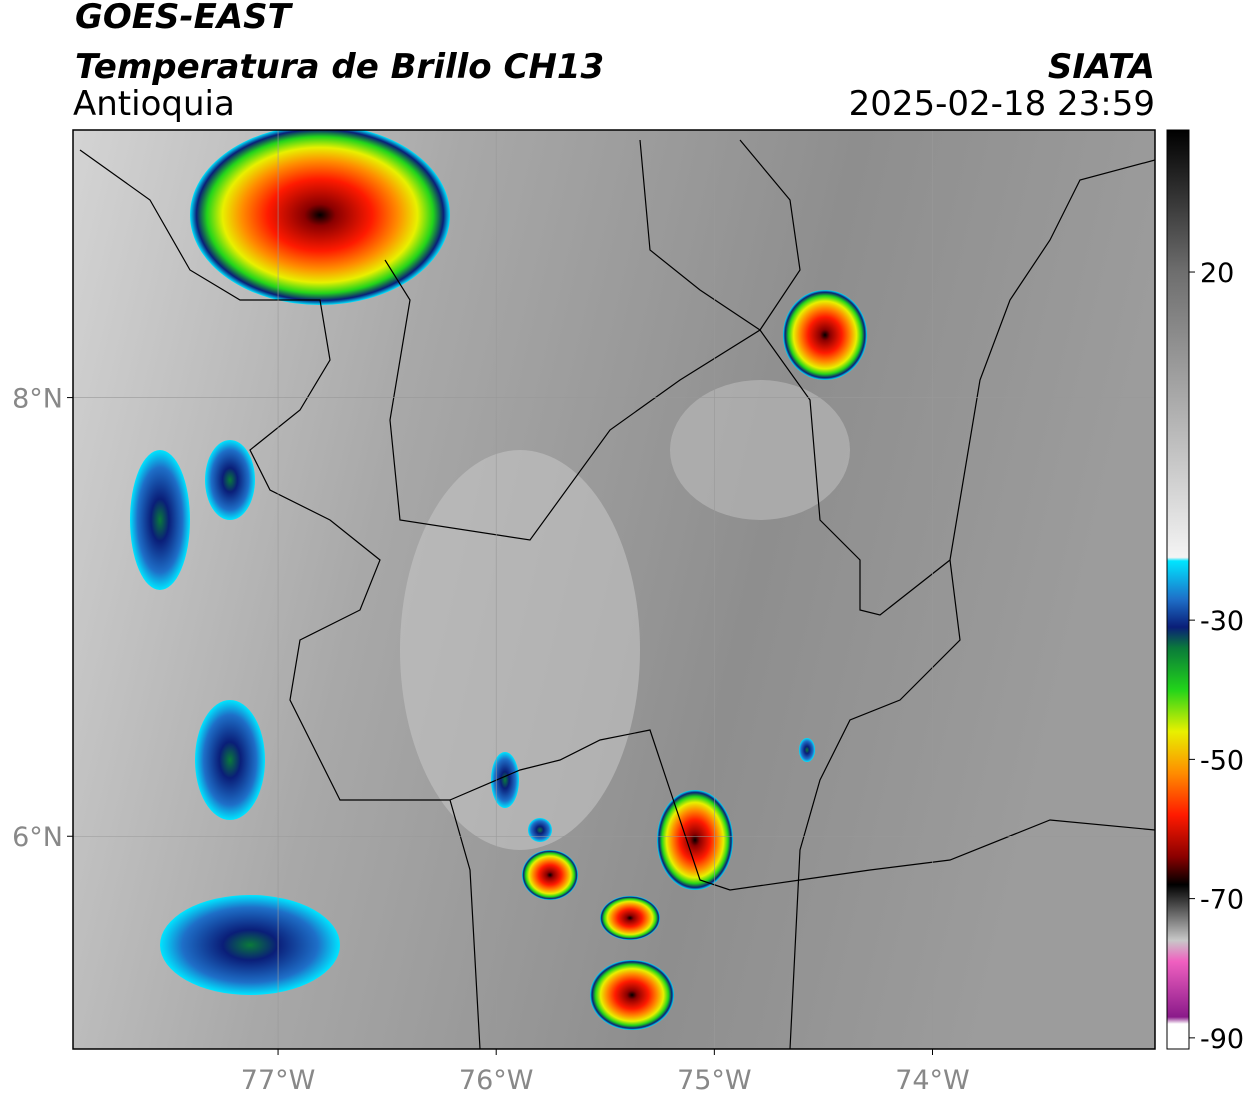 The height and width of the screenshot is (1099, 1252). Describe the element at coordinates (37, 399) in the screenshot. I see `y-tick-label: 8°N` at that location.